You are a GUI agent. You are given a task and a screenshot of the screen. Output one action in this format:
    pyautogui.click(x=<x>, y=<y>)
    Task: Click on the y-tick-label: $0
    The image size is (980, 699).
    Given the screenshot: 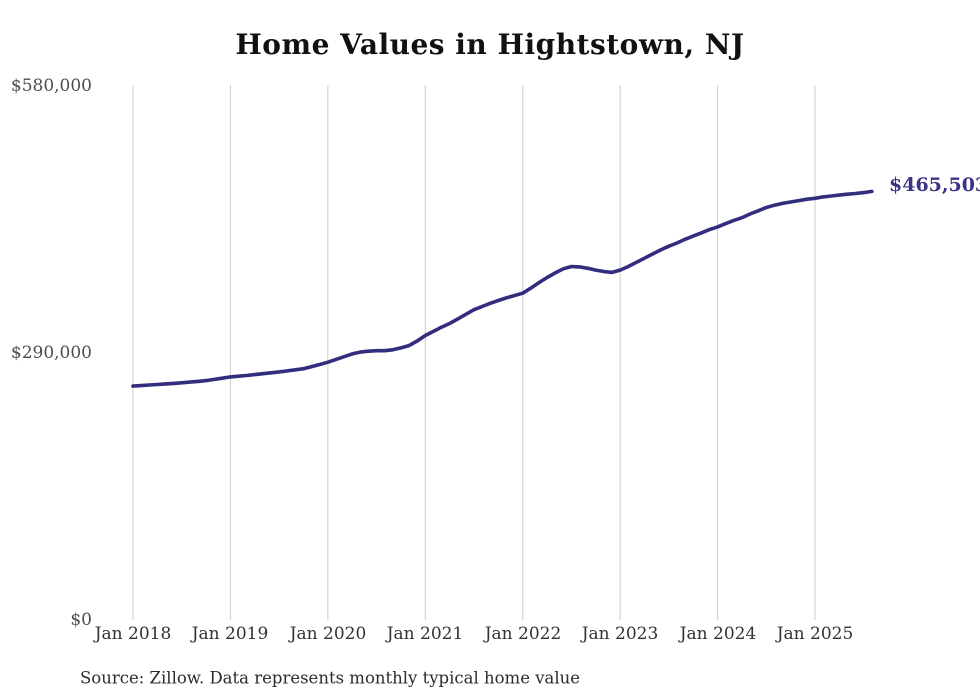 What is the action you would take?
    pyautogui.click(x=81, y=620)
    